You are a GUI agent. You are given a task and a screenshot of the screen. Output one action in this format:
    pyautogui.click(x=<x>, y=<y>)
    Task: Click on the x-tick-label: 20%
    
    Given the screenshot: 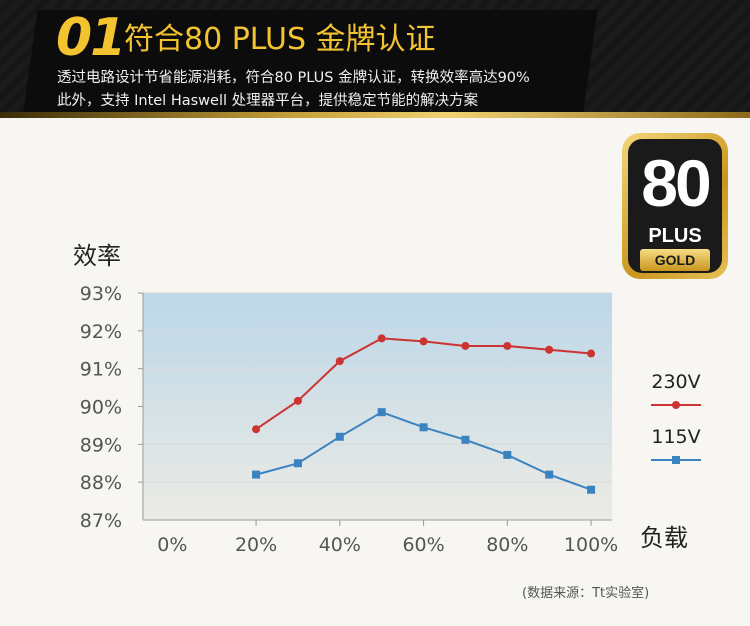 What is the action you would take?
    pyautogui.click(x=256, y=545)
    